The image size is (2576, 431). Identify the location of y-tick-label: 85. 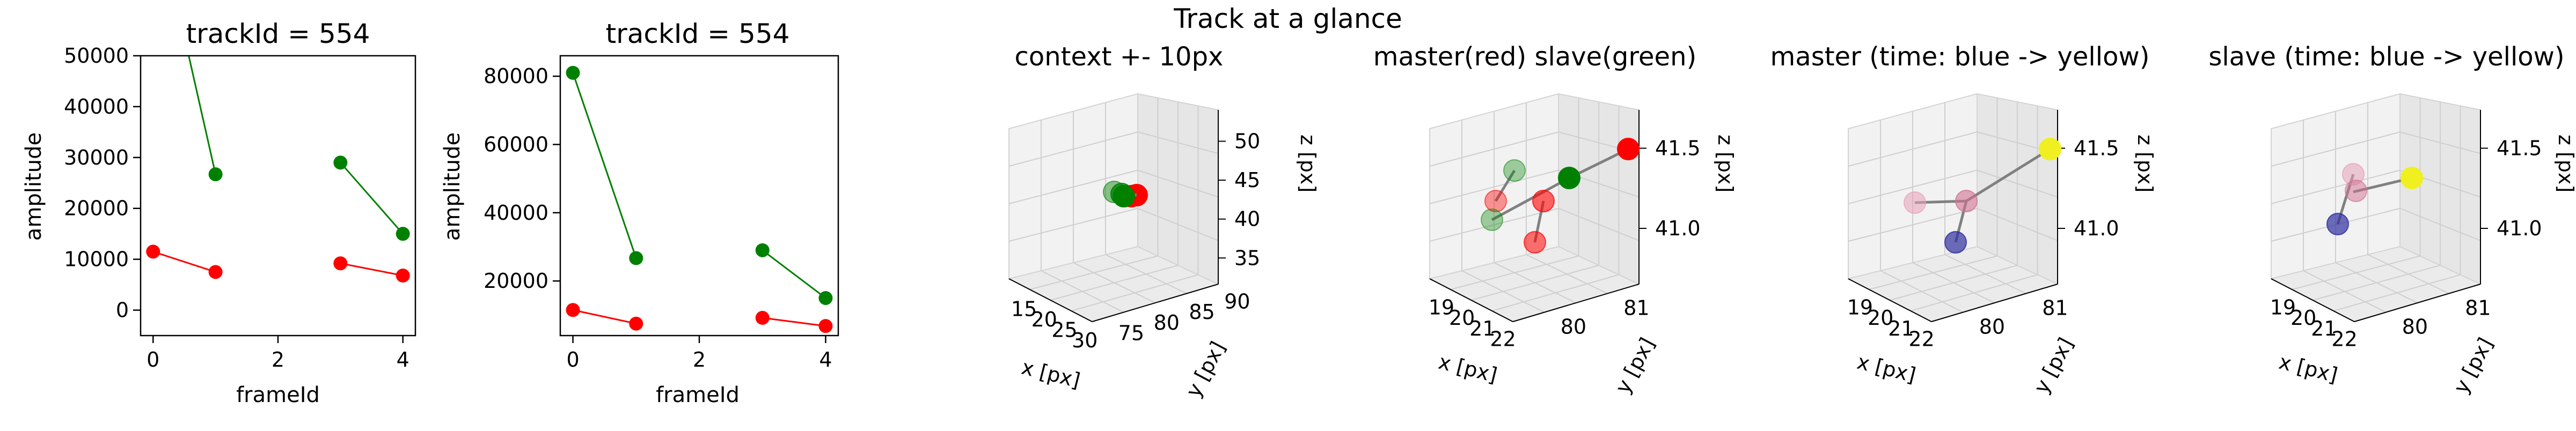
(1201, 312).